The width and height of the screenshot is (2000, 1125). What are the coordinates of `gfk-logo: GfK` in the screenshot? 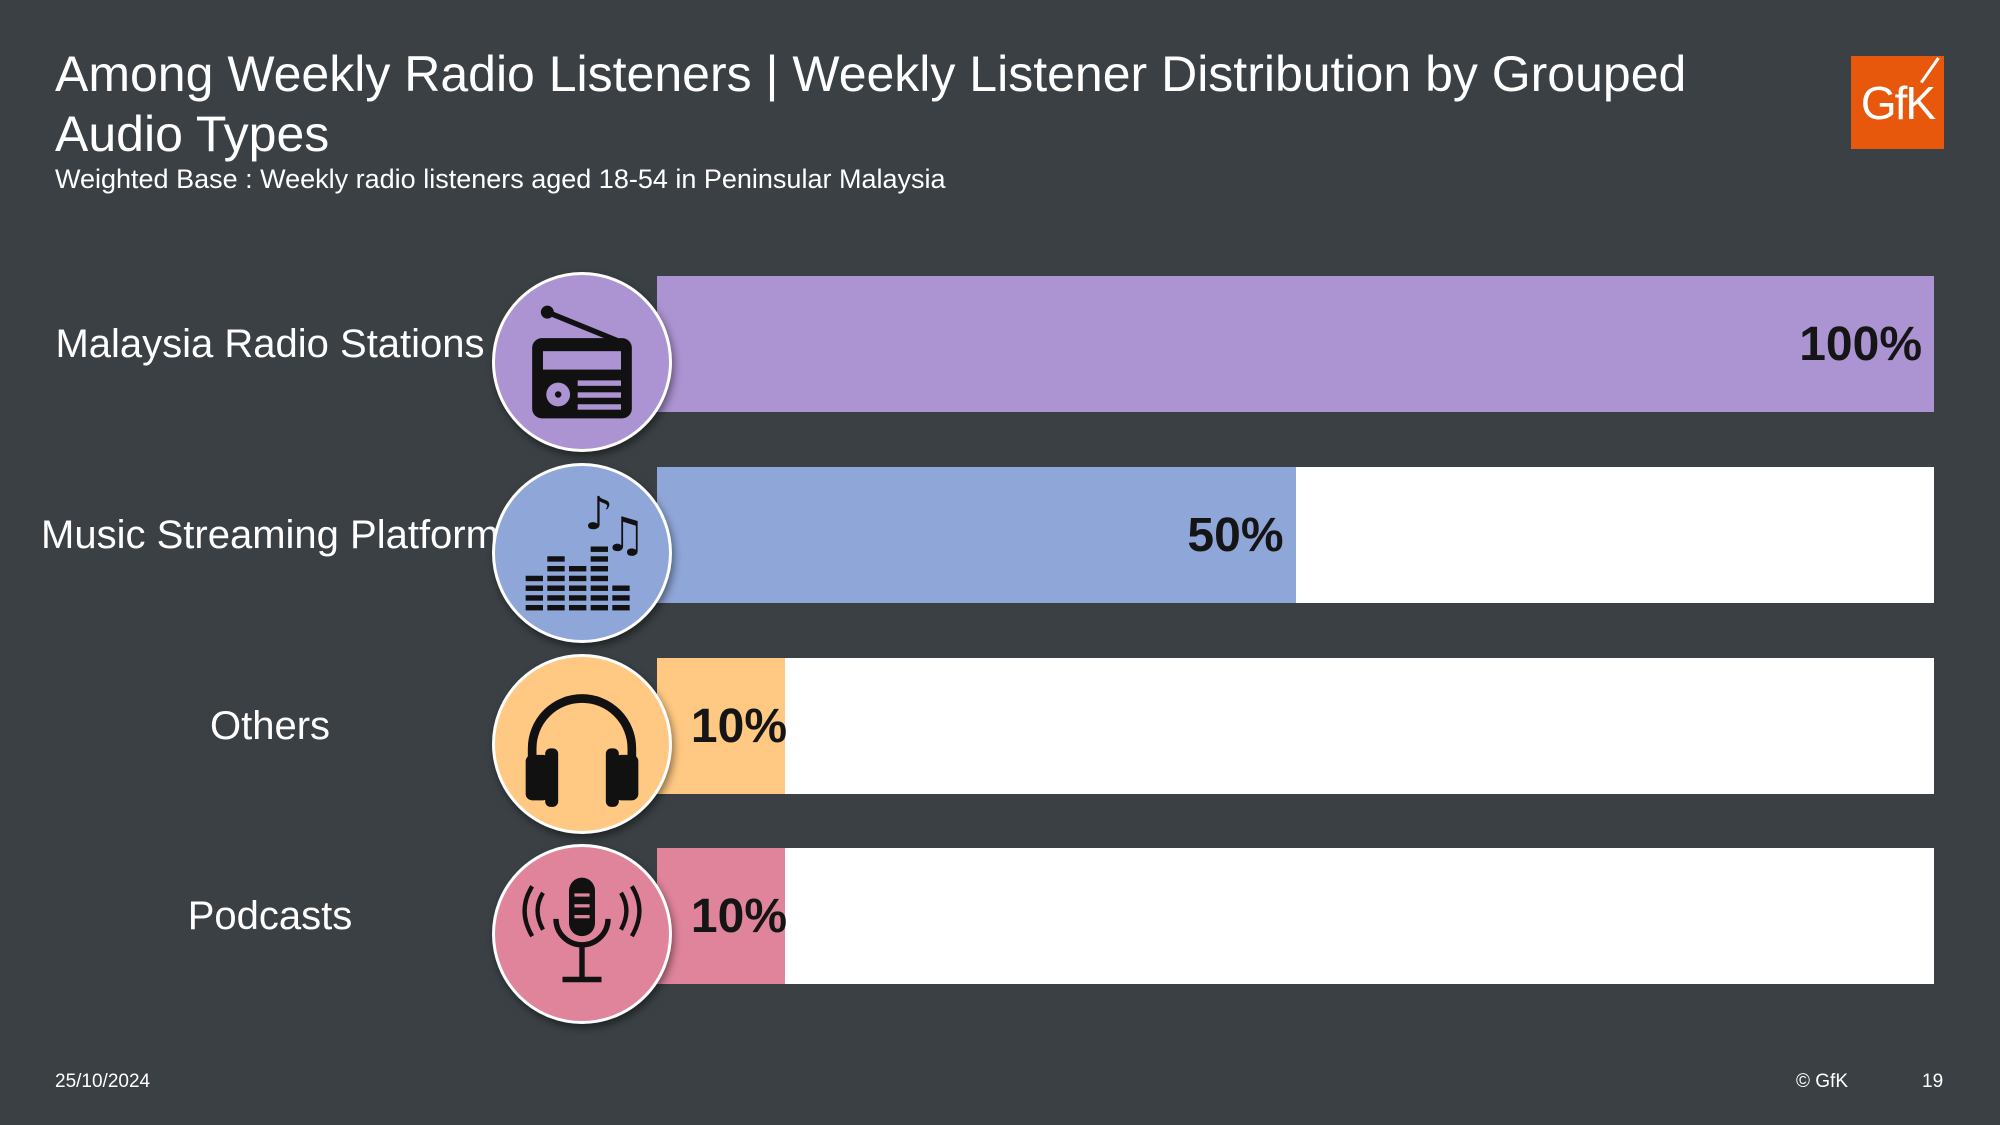 It's located at (1897, 102).